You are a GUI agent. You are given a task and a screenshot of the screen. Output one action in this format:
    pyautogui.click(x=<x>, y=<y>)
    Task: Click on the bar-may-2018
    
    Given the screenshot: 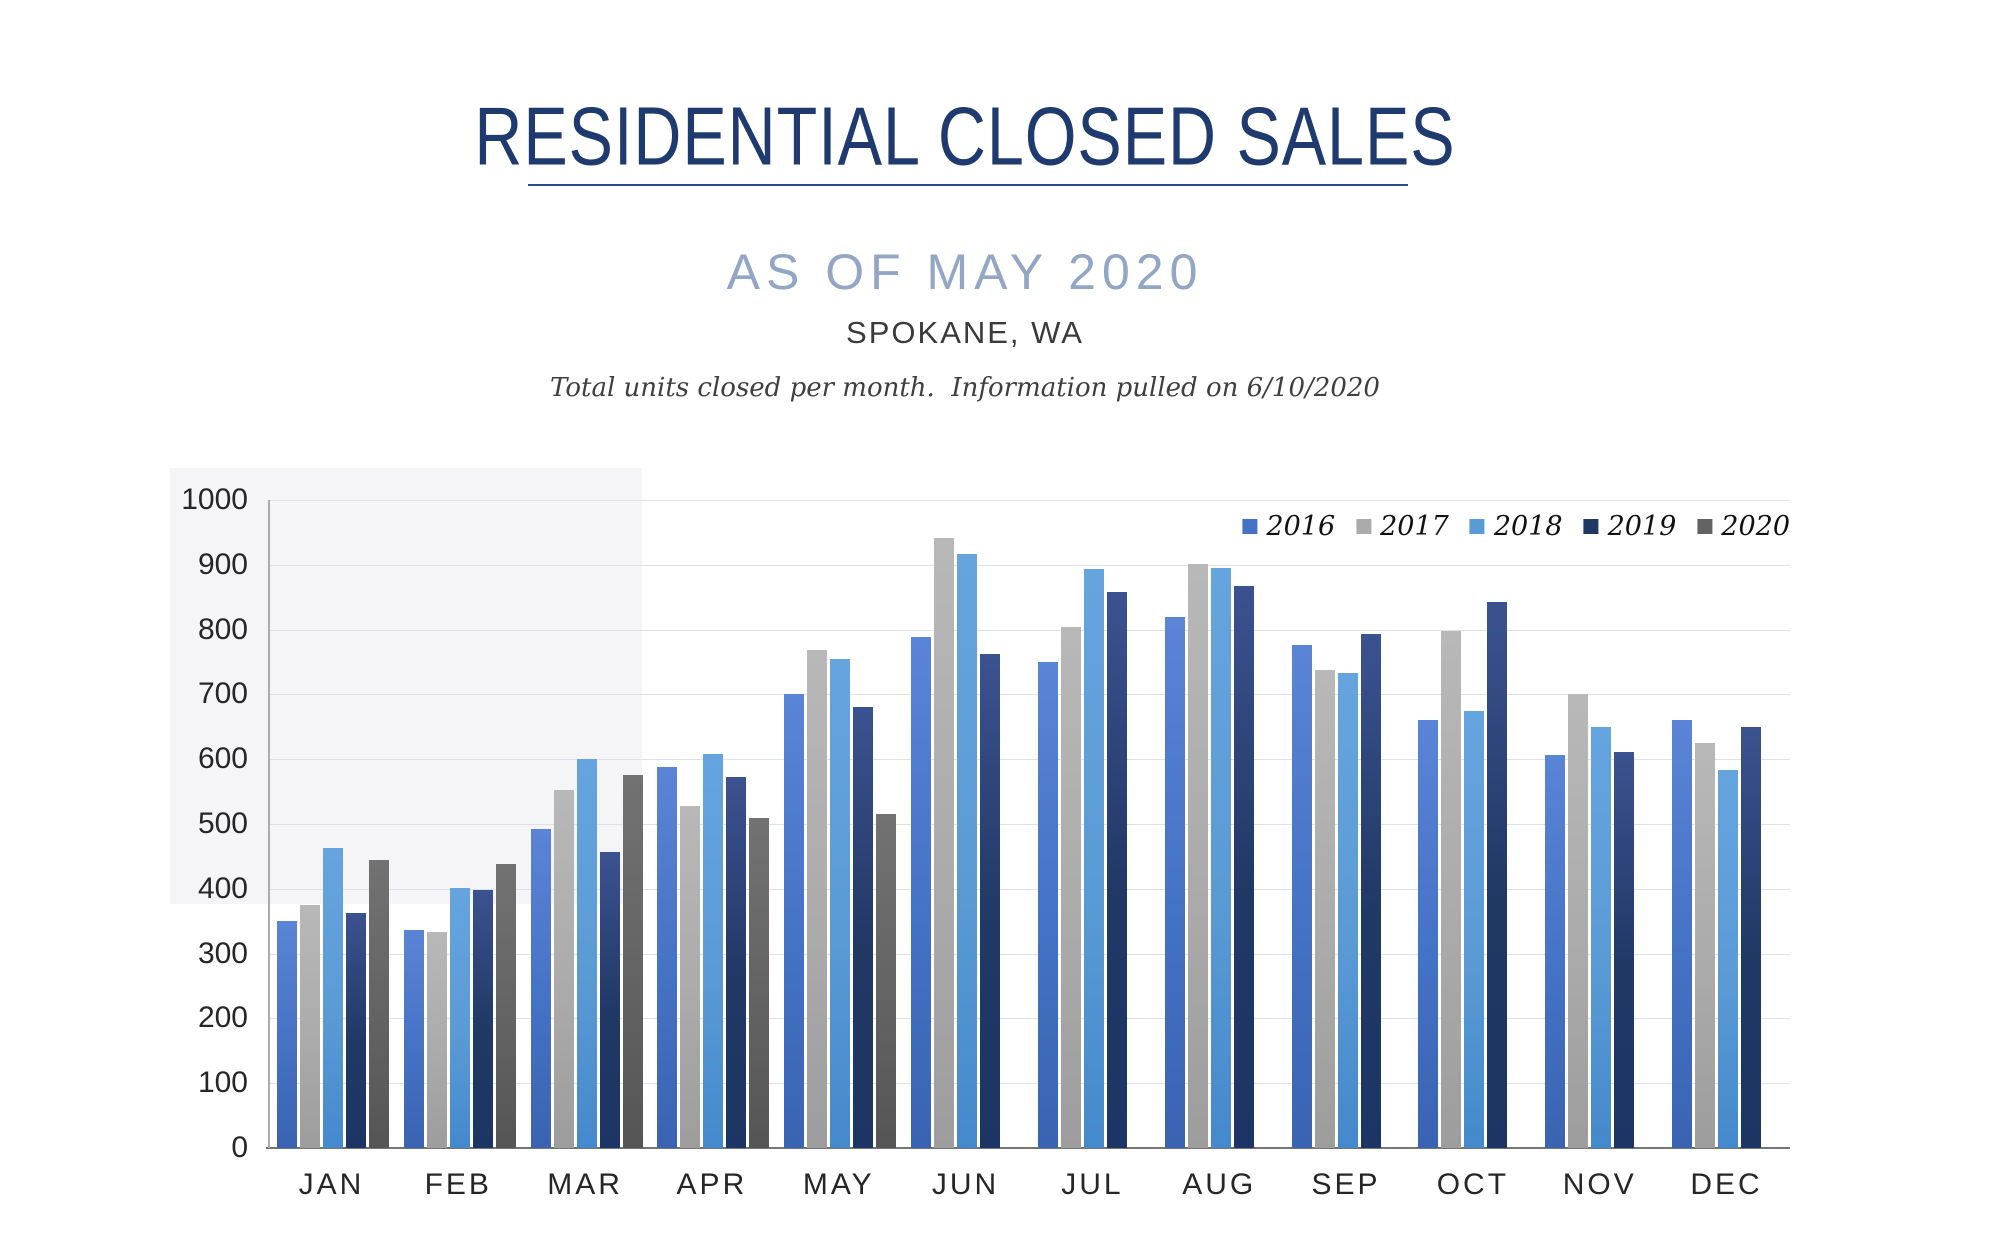 What is the action you would take?
    pyautogui.click(x=840, y=903)
    